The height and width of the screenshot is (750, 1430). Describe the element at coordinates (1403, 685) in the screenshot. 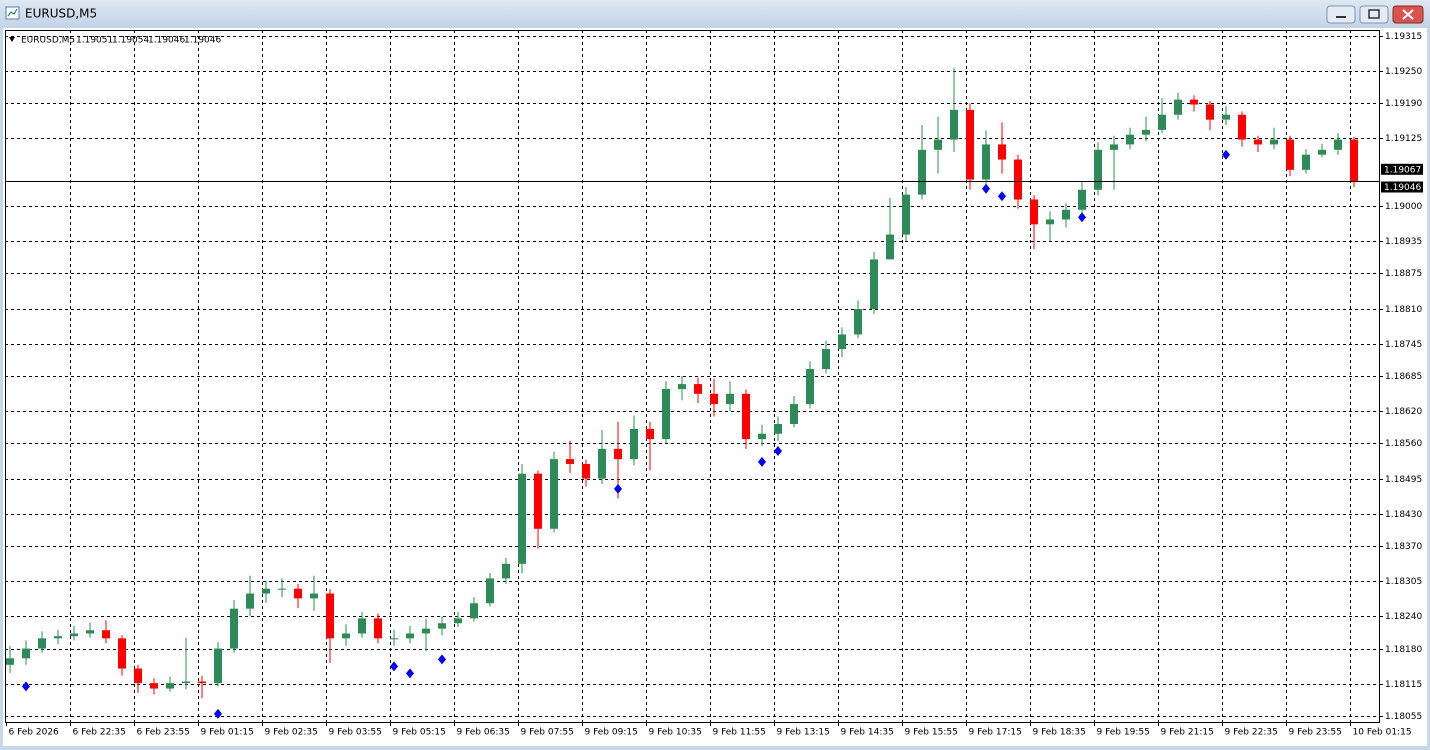

I see `y-tick-label: 1.18115` at that location.